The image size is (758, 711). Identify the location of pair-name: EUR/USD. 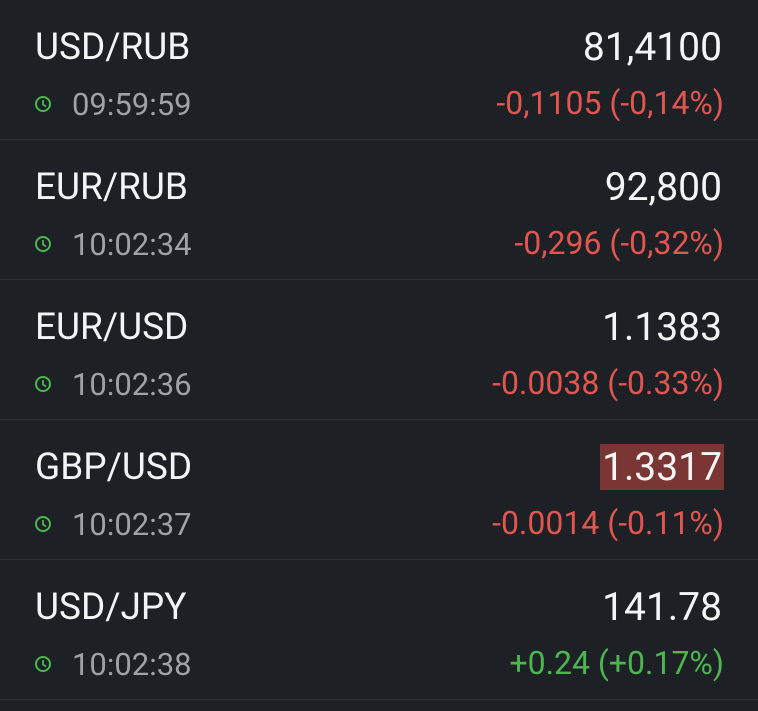
(112, 327).